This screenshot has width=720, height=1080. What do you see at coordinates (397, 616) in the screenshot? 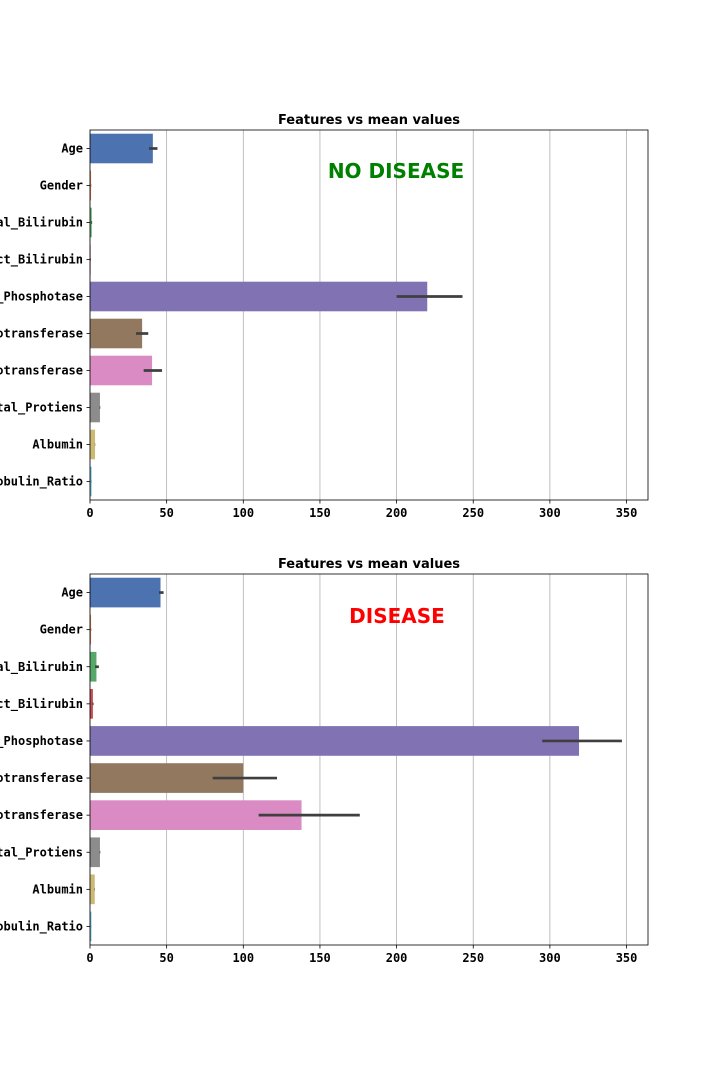
I see `annotation-label: DISEASE` at bounding box center [397, 616].